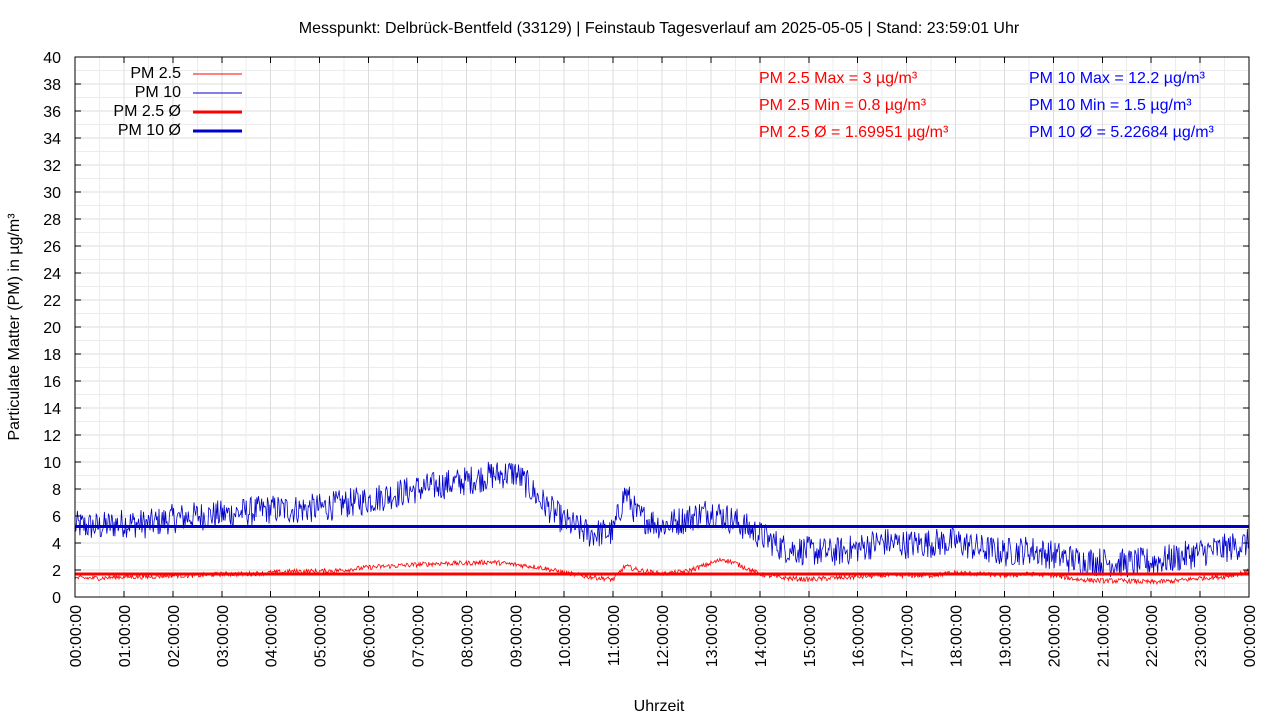 Image resolution: width=1280 pixels, height=720 pixels. What do you see at coordinates (52, 139) in the screenshot?
I see `y-tick-label: 34` at bounding box center [52, 139].